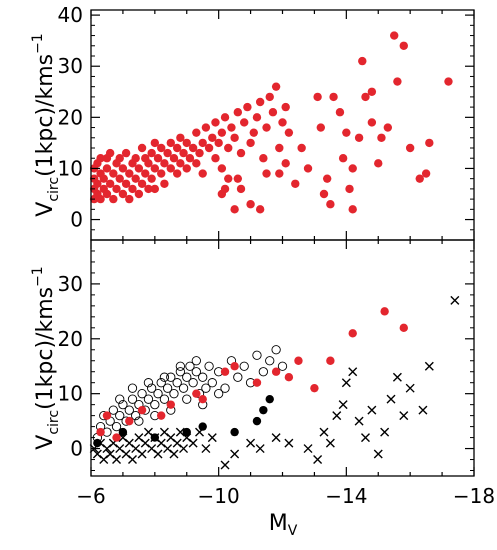  What do you see at coordinates (70, 394) in the screenshot?
I see `y-tick-label: 10` at bounding box center [70, 394].